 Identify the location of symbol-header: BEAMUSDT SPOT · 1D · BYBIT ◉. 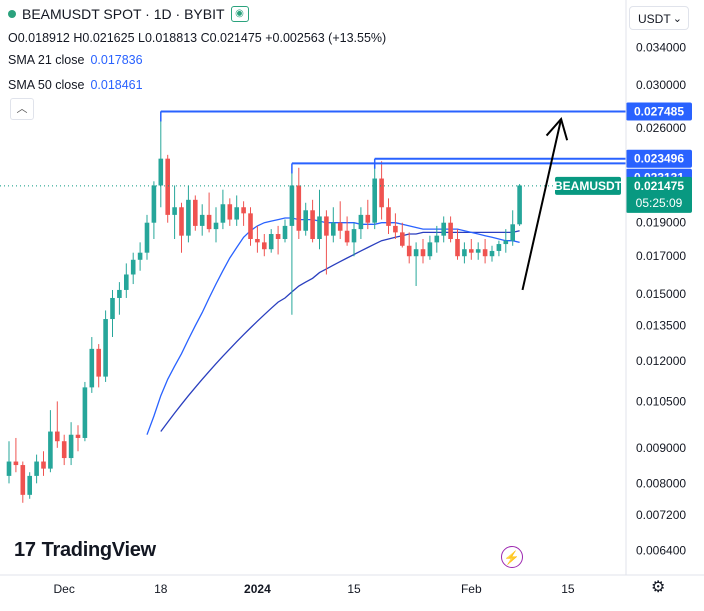
(128, 14).